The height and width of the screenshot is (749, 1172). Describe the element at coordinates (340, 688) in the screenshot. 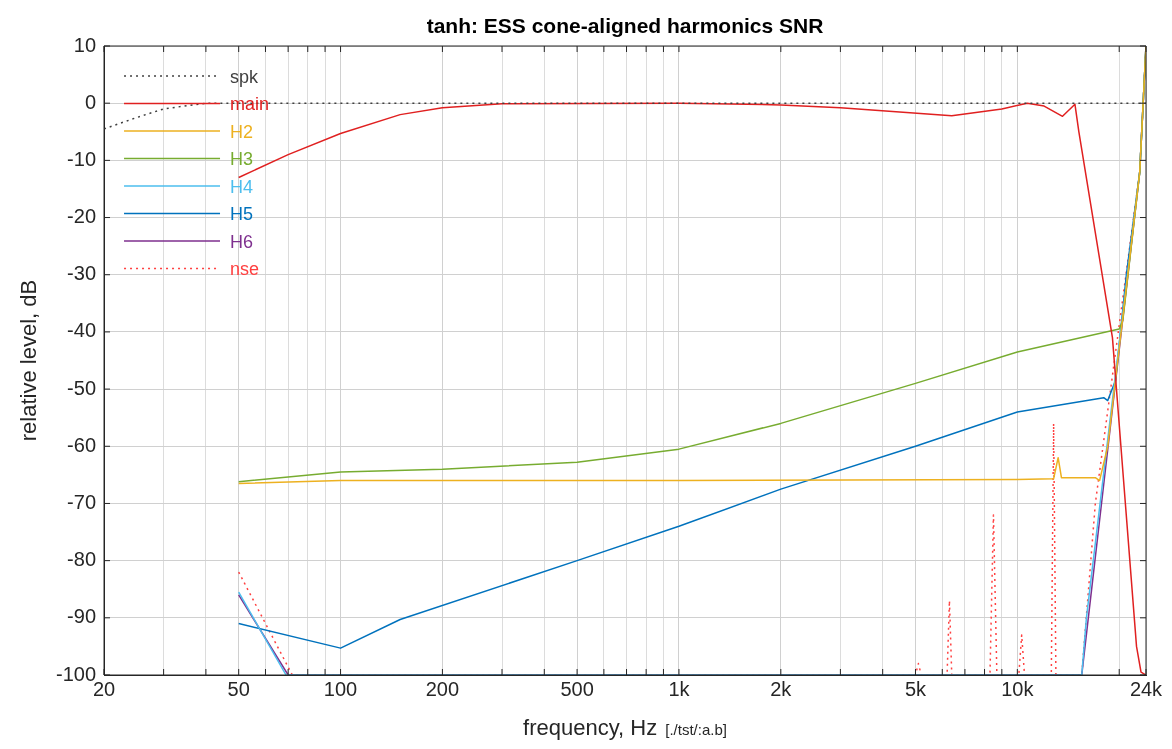

I see `x-tick-label: 100` at that location.